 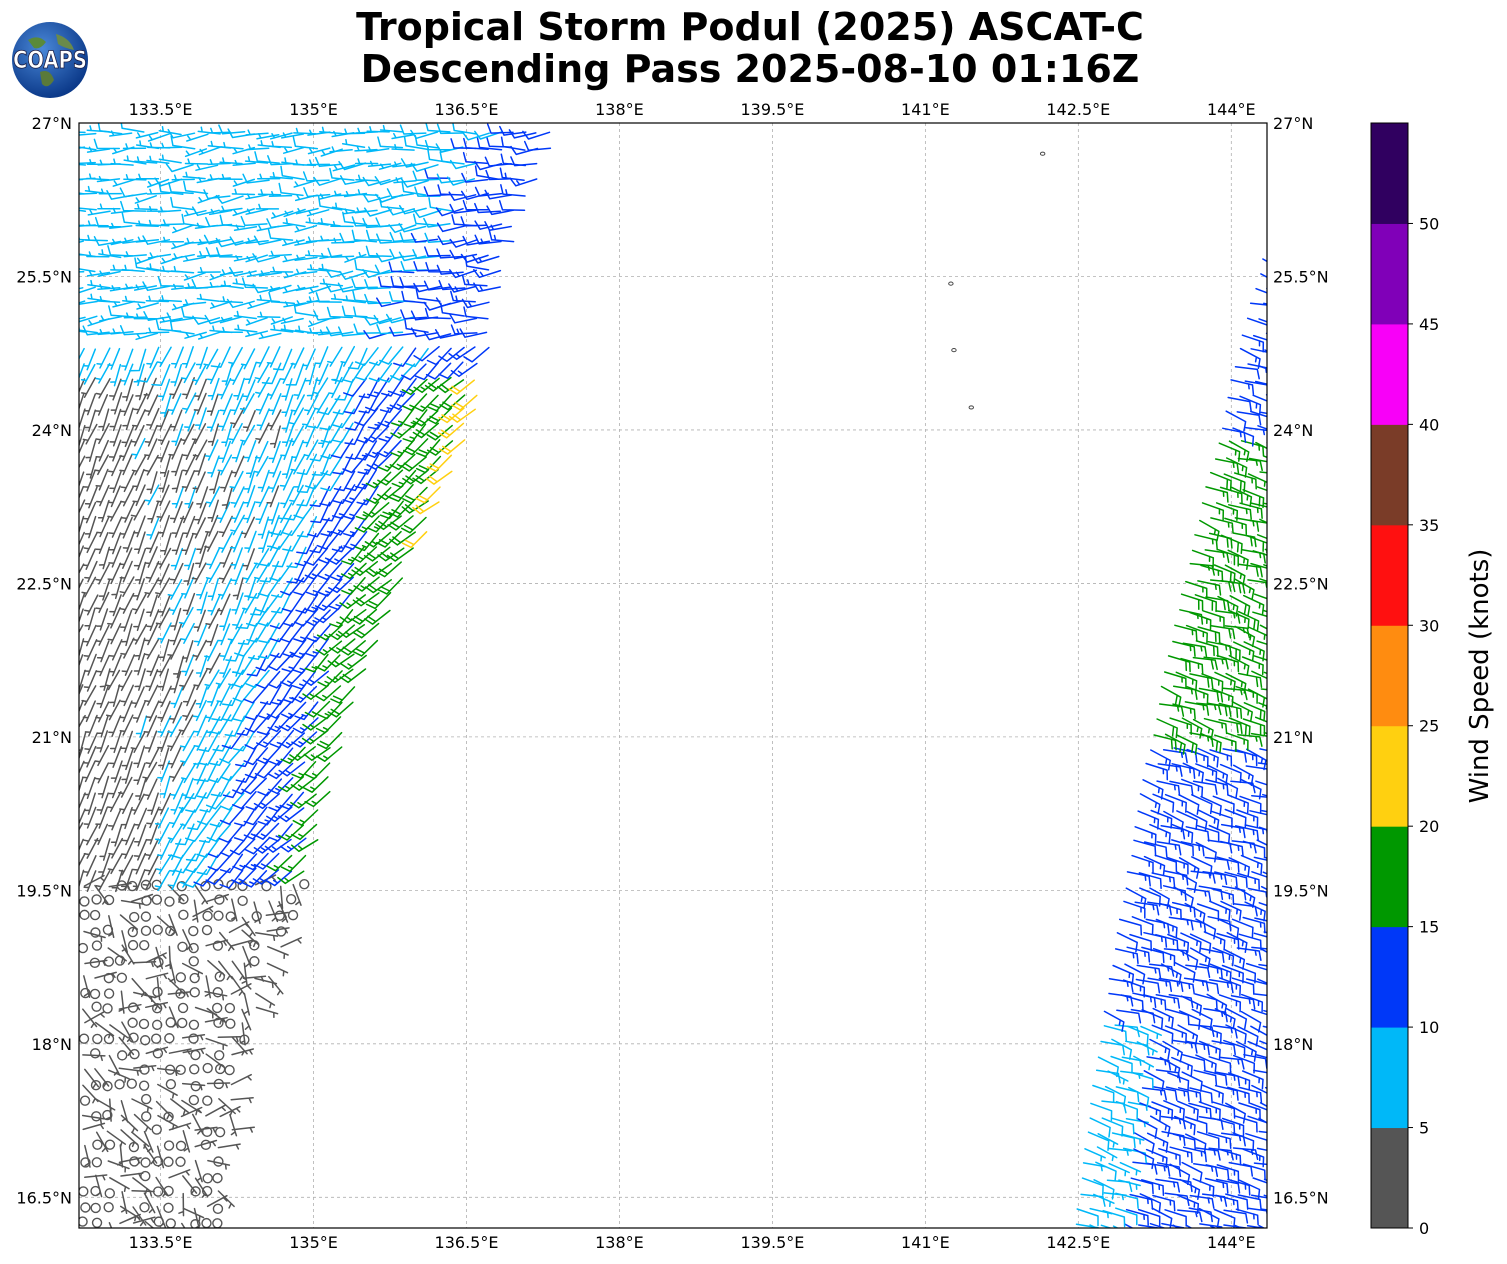 I want to click on lat-tick-label-right: 21°N, so click(x=1293, y=737).